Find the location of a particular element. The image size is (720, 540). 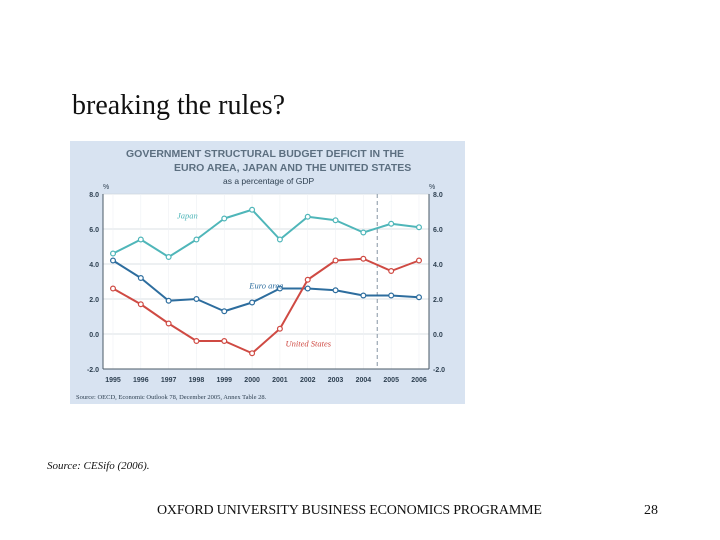

y-tick-label-right: 0.0 is located at coordinates (438, 335).